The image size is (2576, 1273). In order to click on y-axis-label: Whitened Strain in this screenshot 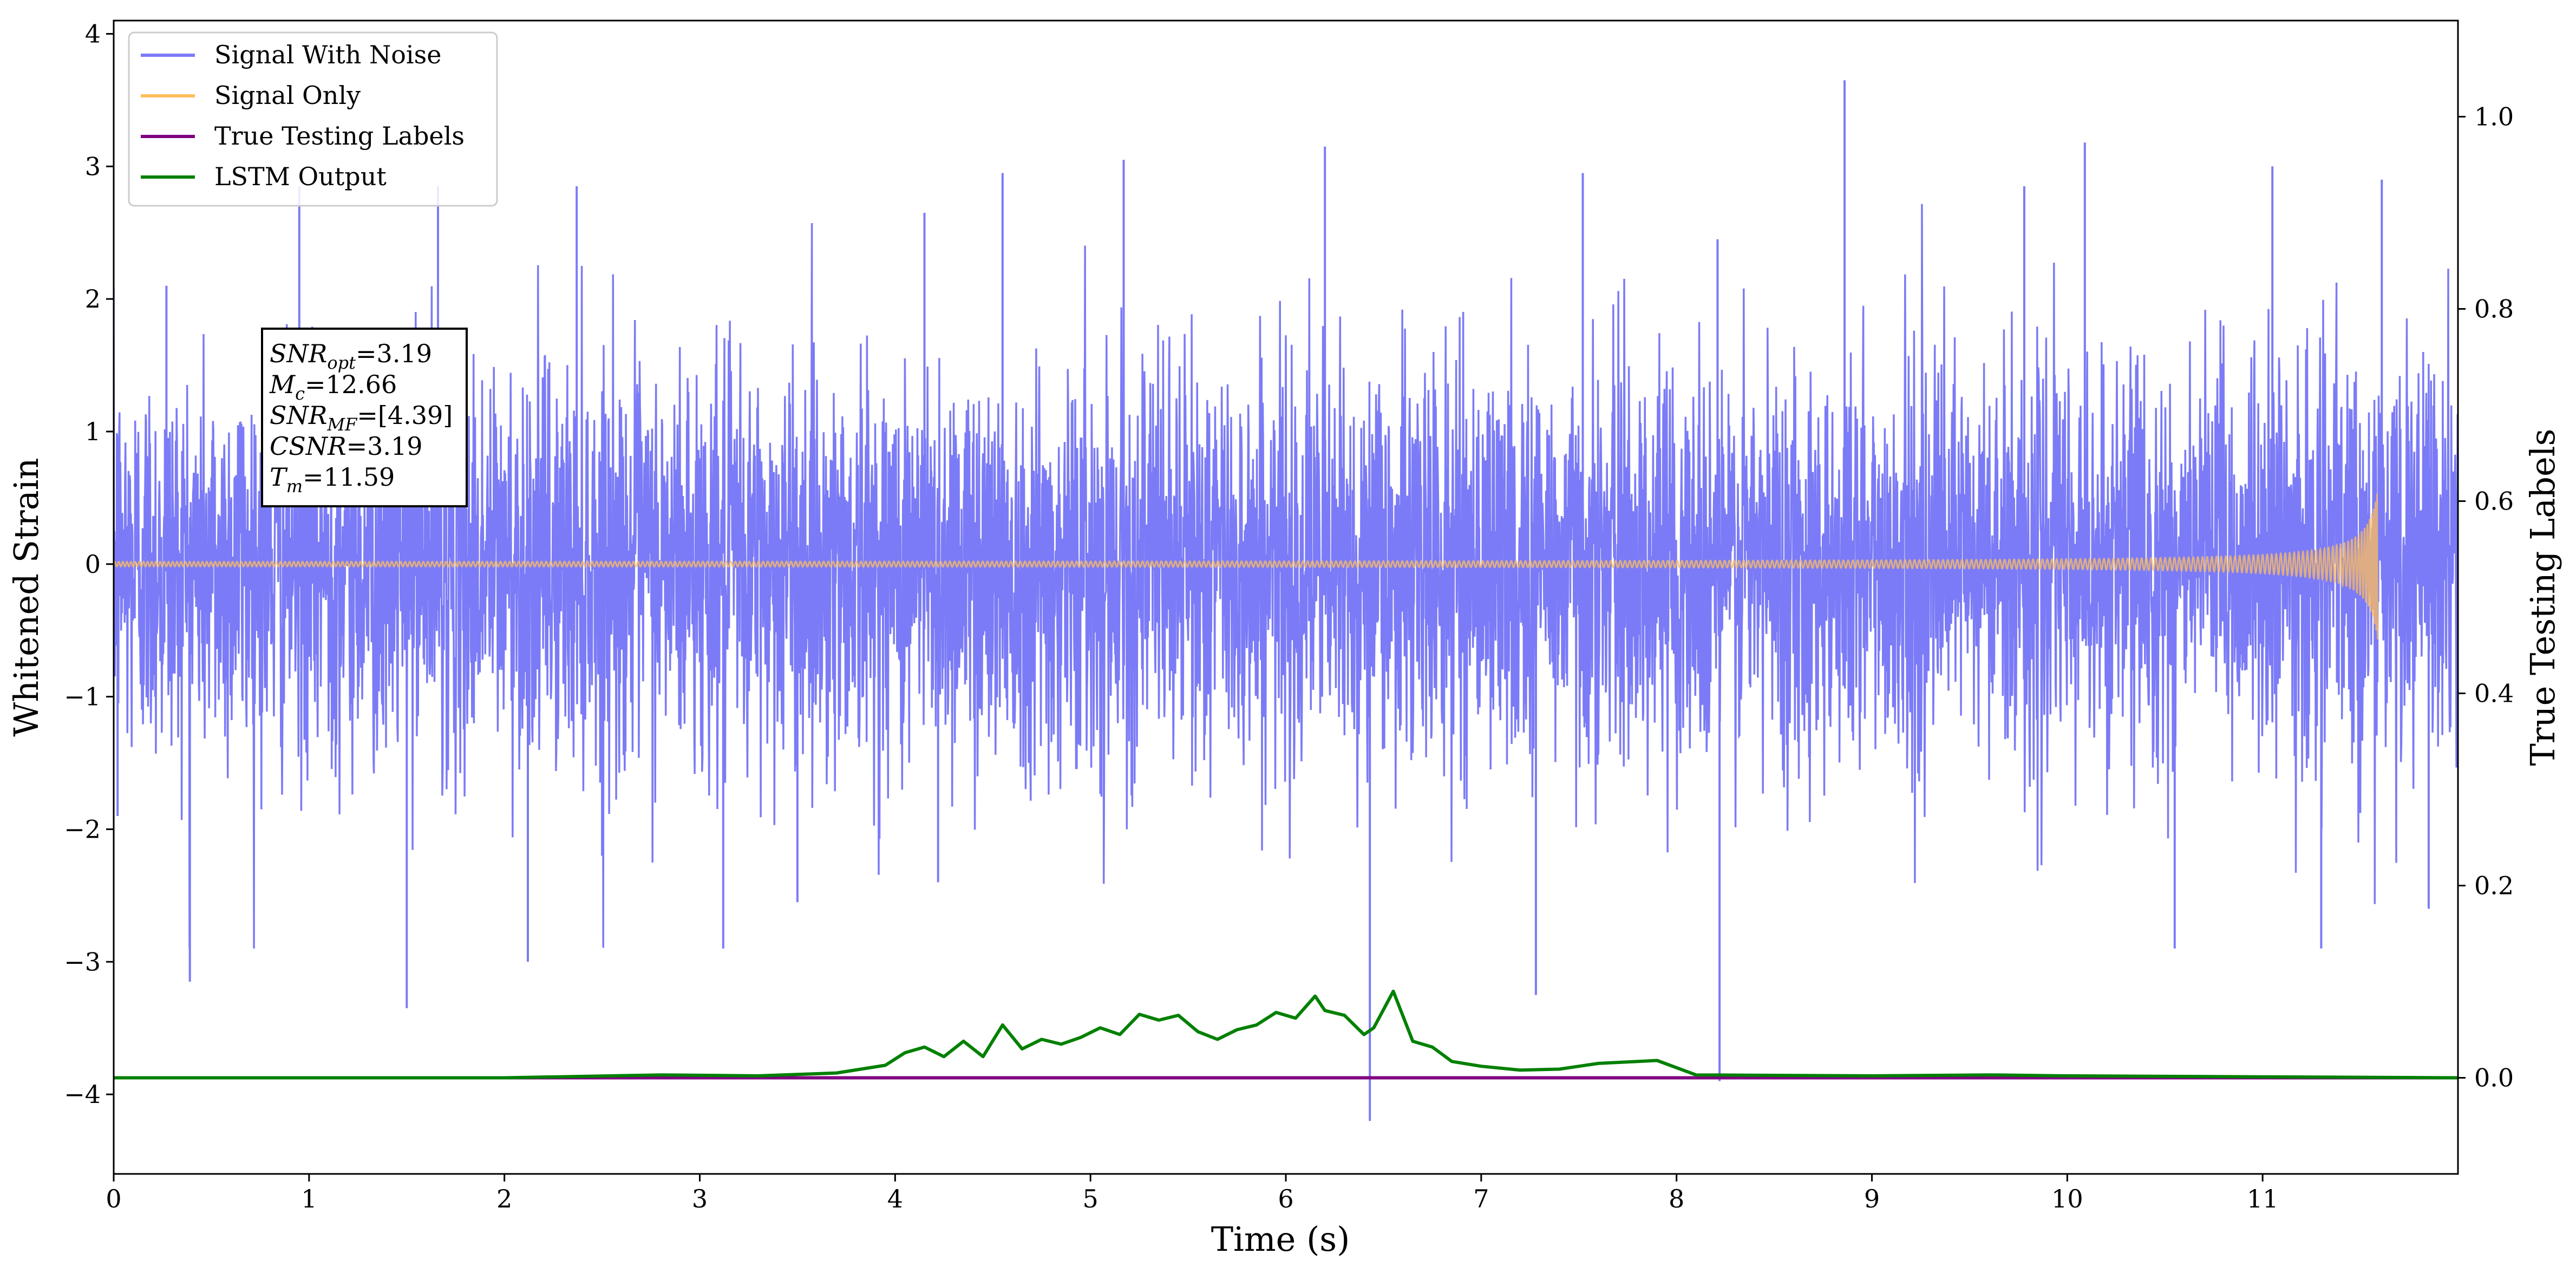, I will do `click(26, 598)`.